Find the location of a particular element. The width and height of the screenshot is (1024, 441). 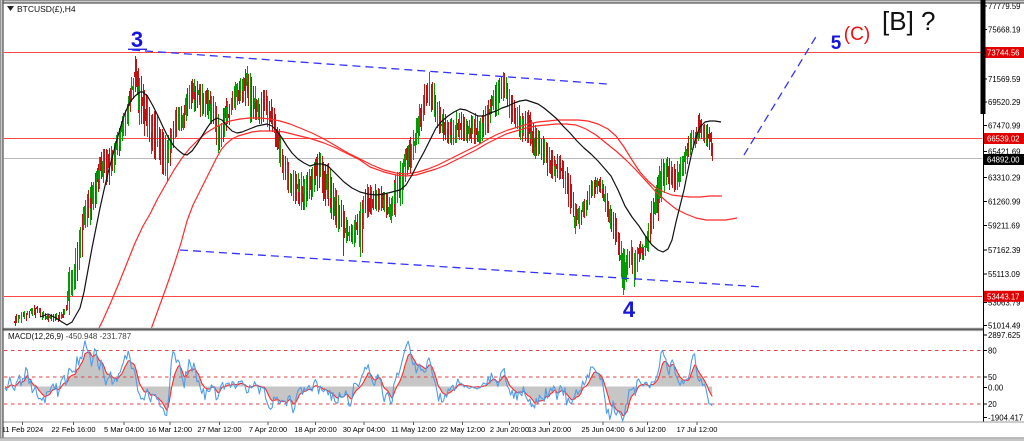

svg-text: 55113.09 is located at coordinates (1004, 274).